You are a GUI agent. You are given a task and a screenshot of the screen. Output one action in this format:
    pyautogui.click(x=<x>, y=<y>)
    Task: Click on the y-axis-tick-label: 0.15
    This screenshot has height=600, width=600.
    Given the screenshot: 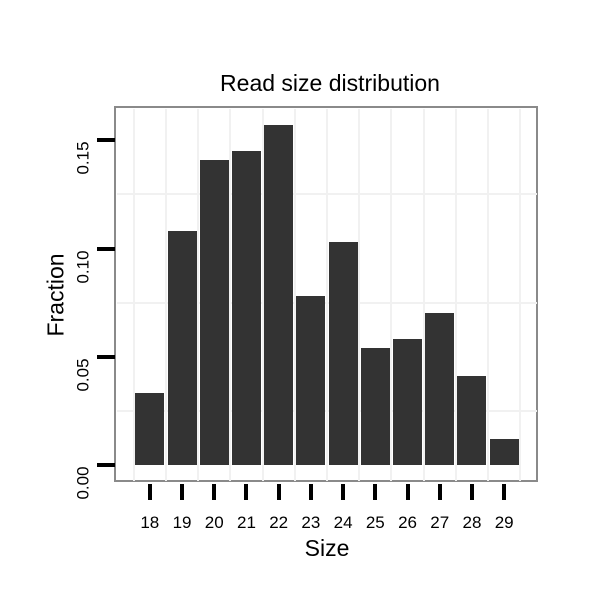 What is the action you would take?
    pyautogui.click(x=83, y=158)
    